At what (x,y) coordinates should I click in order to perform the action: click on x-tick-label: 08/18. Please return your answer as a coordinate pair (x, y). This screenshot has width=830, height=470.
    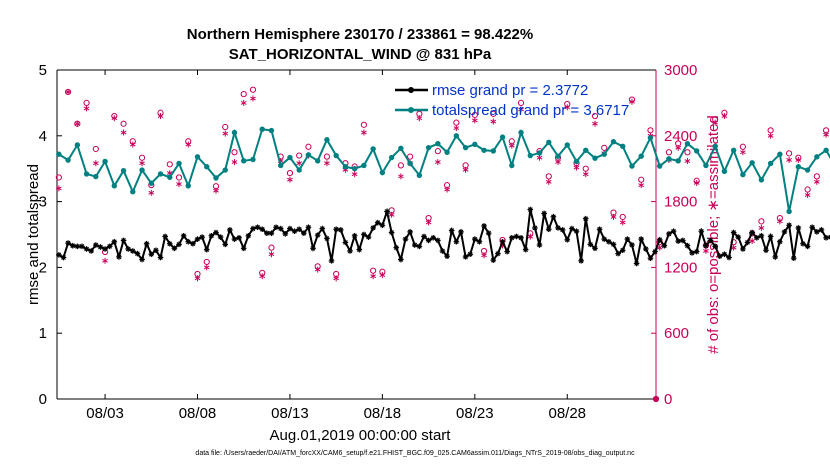
    Looking at the image, I should click on (383, 413).